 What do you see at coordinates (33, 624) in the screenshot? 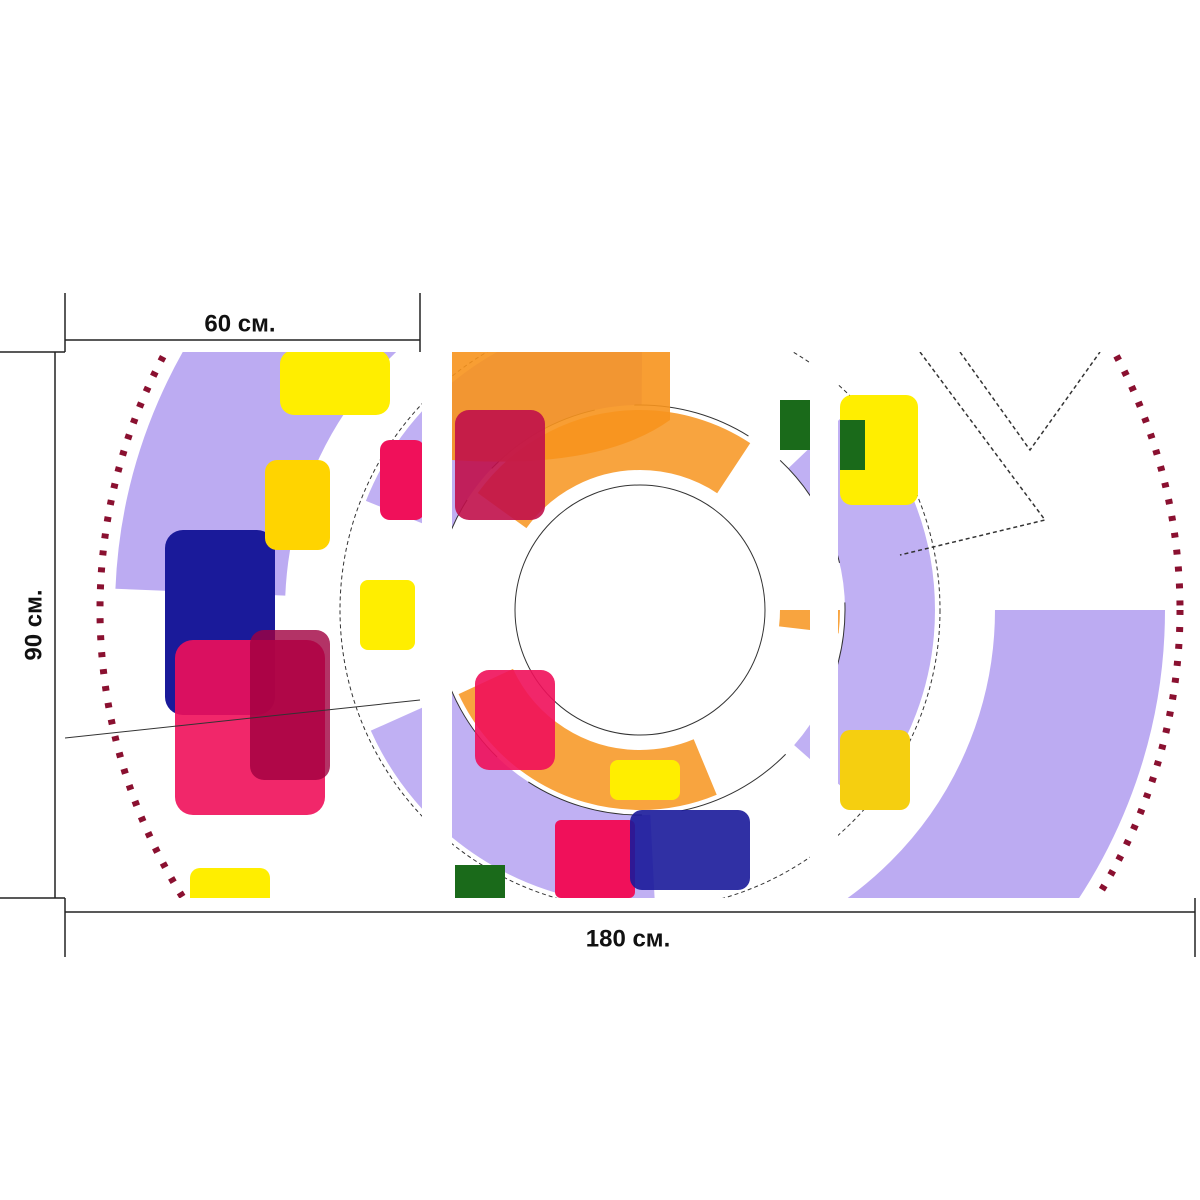
I see `height-label: 90 см.` at bounding box center [33, 624].